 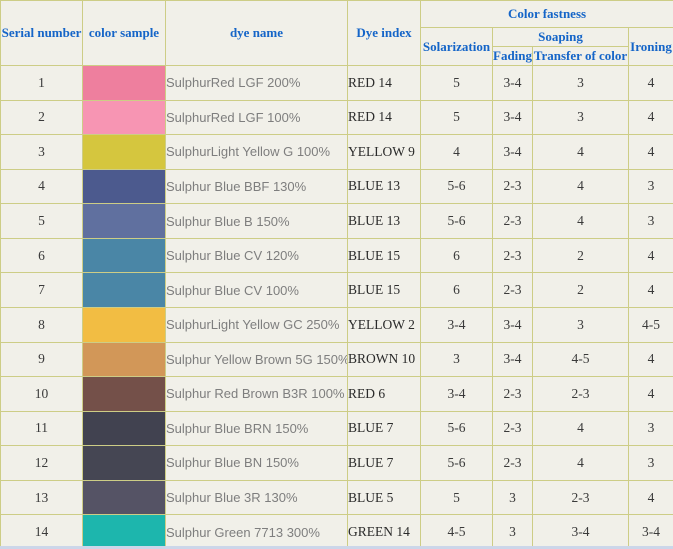 I want to click on dye-name-cell: Sulphur Red Brown B3R 100%, so click(x=256, y=394).